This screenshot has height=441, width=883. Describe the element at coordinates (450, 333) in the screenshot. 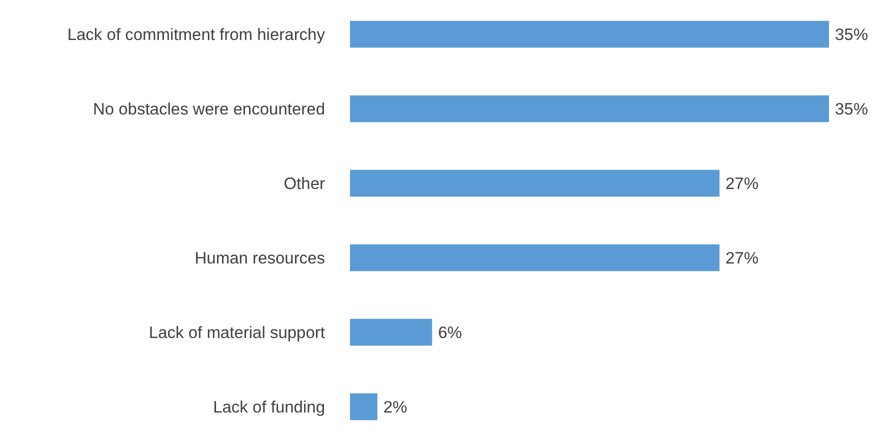

I see `data-label: 6%` at that location.